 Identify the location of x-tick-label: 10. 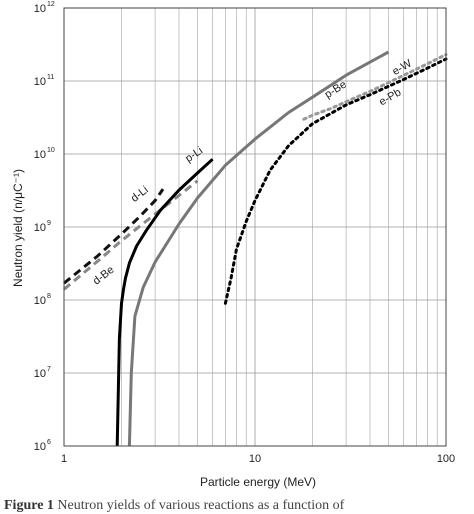
(255, 459).